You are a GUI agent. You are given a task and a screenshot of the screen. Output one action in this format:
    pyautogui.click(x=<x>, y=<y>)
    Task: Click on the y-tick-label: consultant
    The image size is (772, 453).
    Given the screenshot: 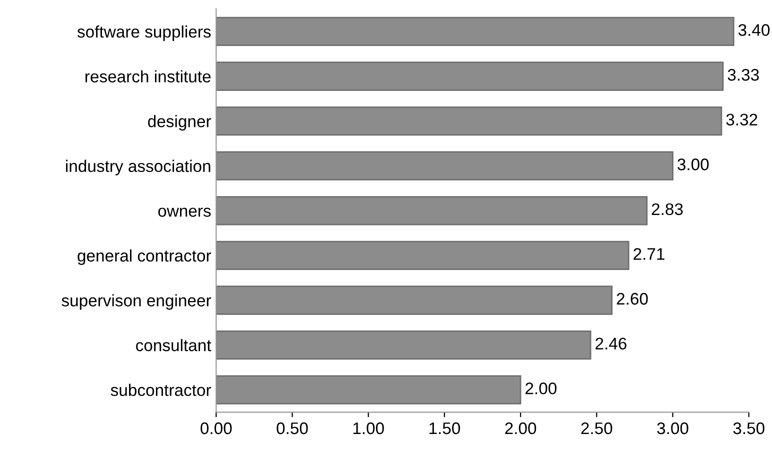 What is the action you would take?
    pyautogui.click(x=174, y=345)
    